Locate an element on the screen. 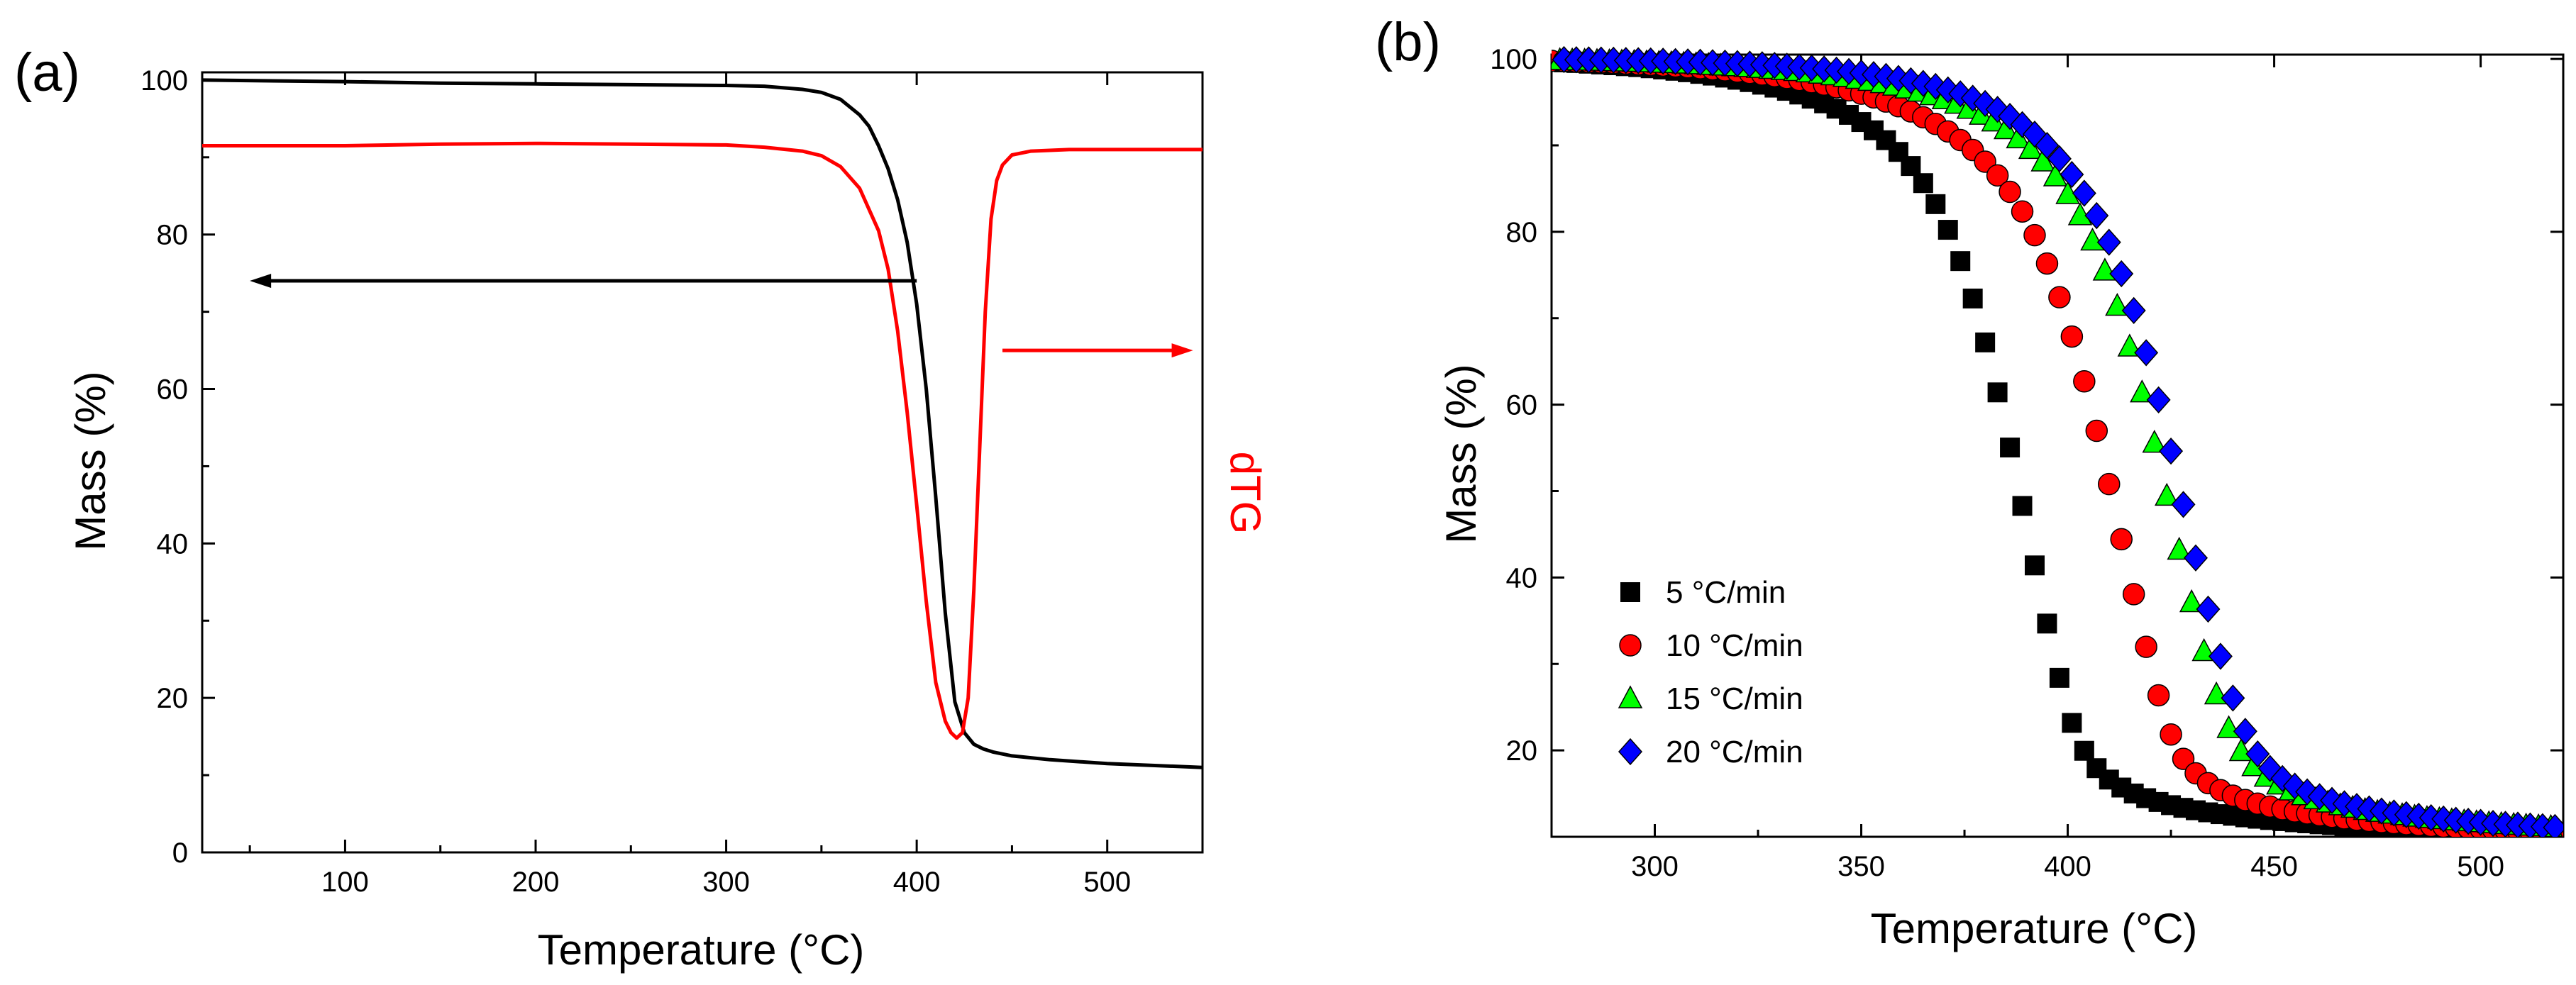  panel-a-x-tick-label: 500 is located at coordinates (1107, 882).